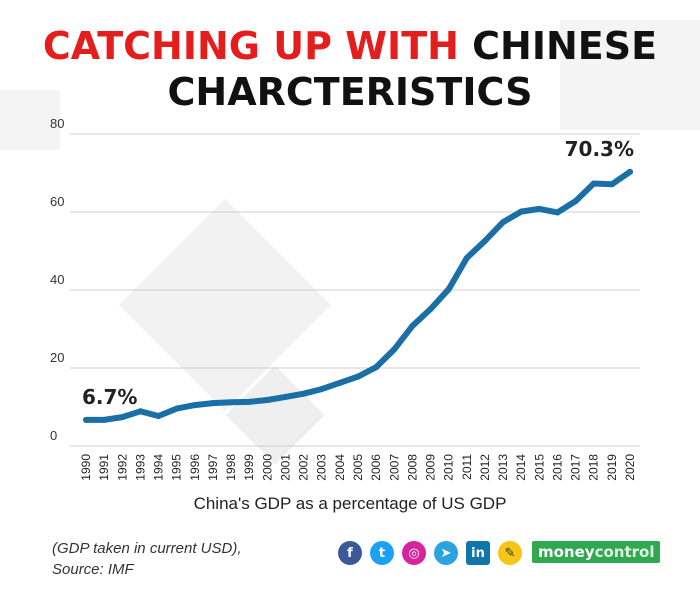  What do you see at coordinates (467, 467) in the screenshot?
I see `x-tick-label: 2011` at bounding box center [467, 467].